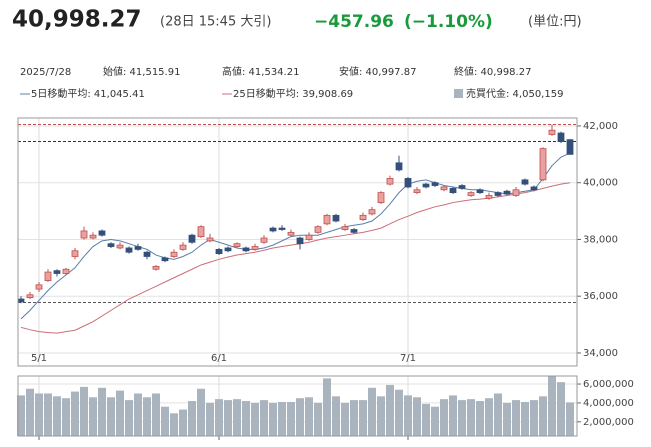 This screenshot has width=651, height=447. Describe the element at coordinates (39, 358) in the screenshot. I see `x-tick-label: 5/1` at that location.